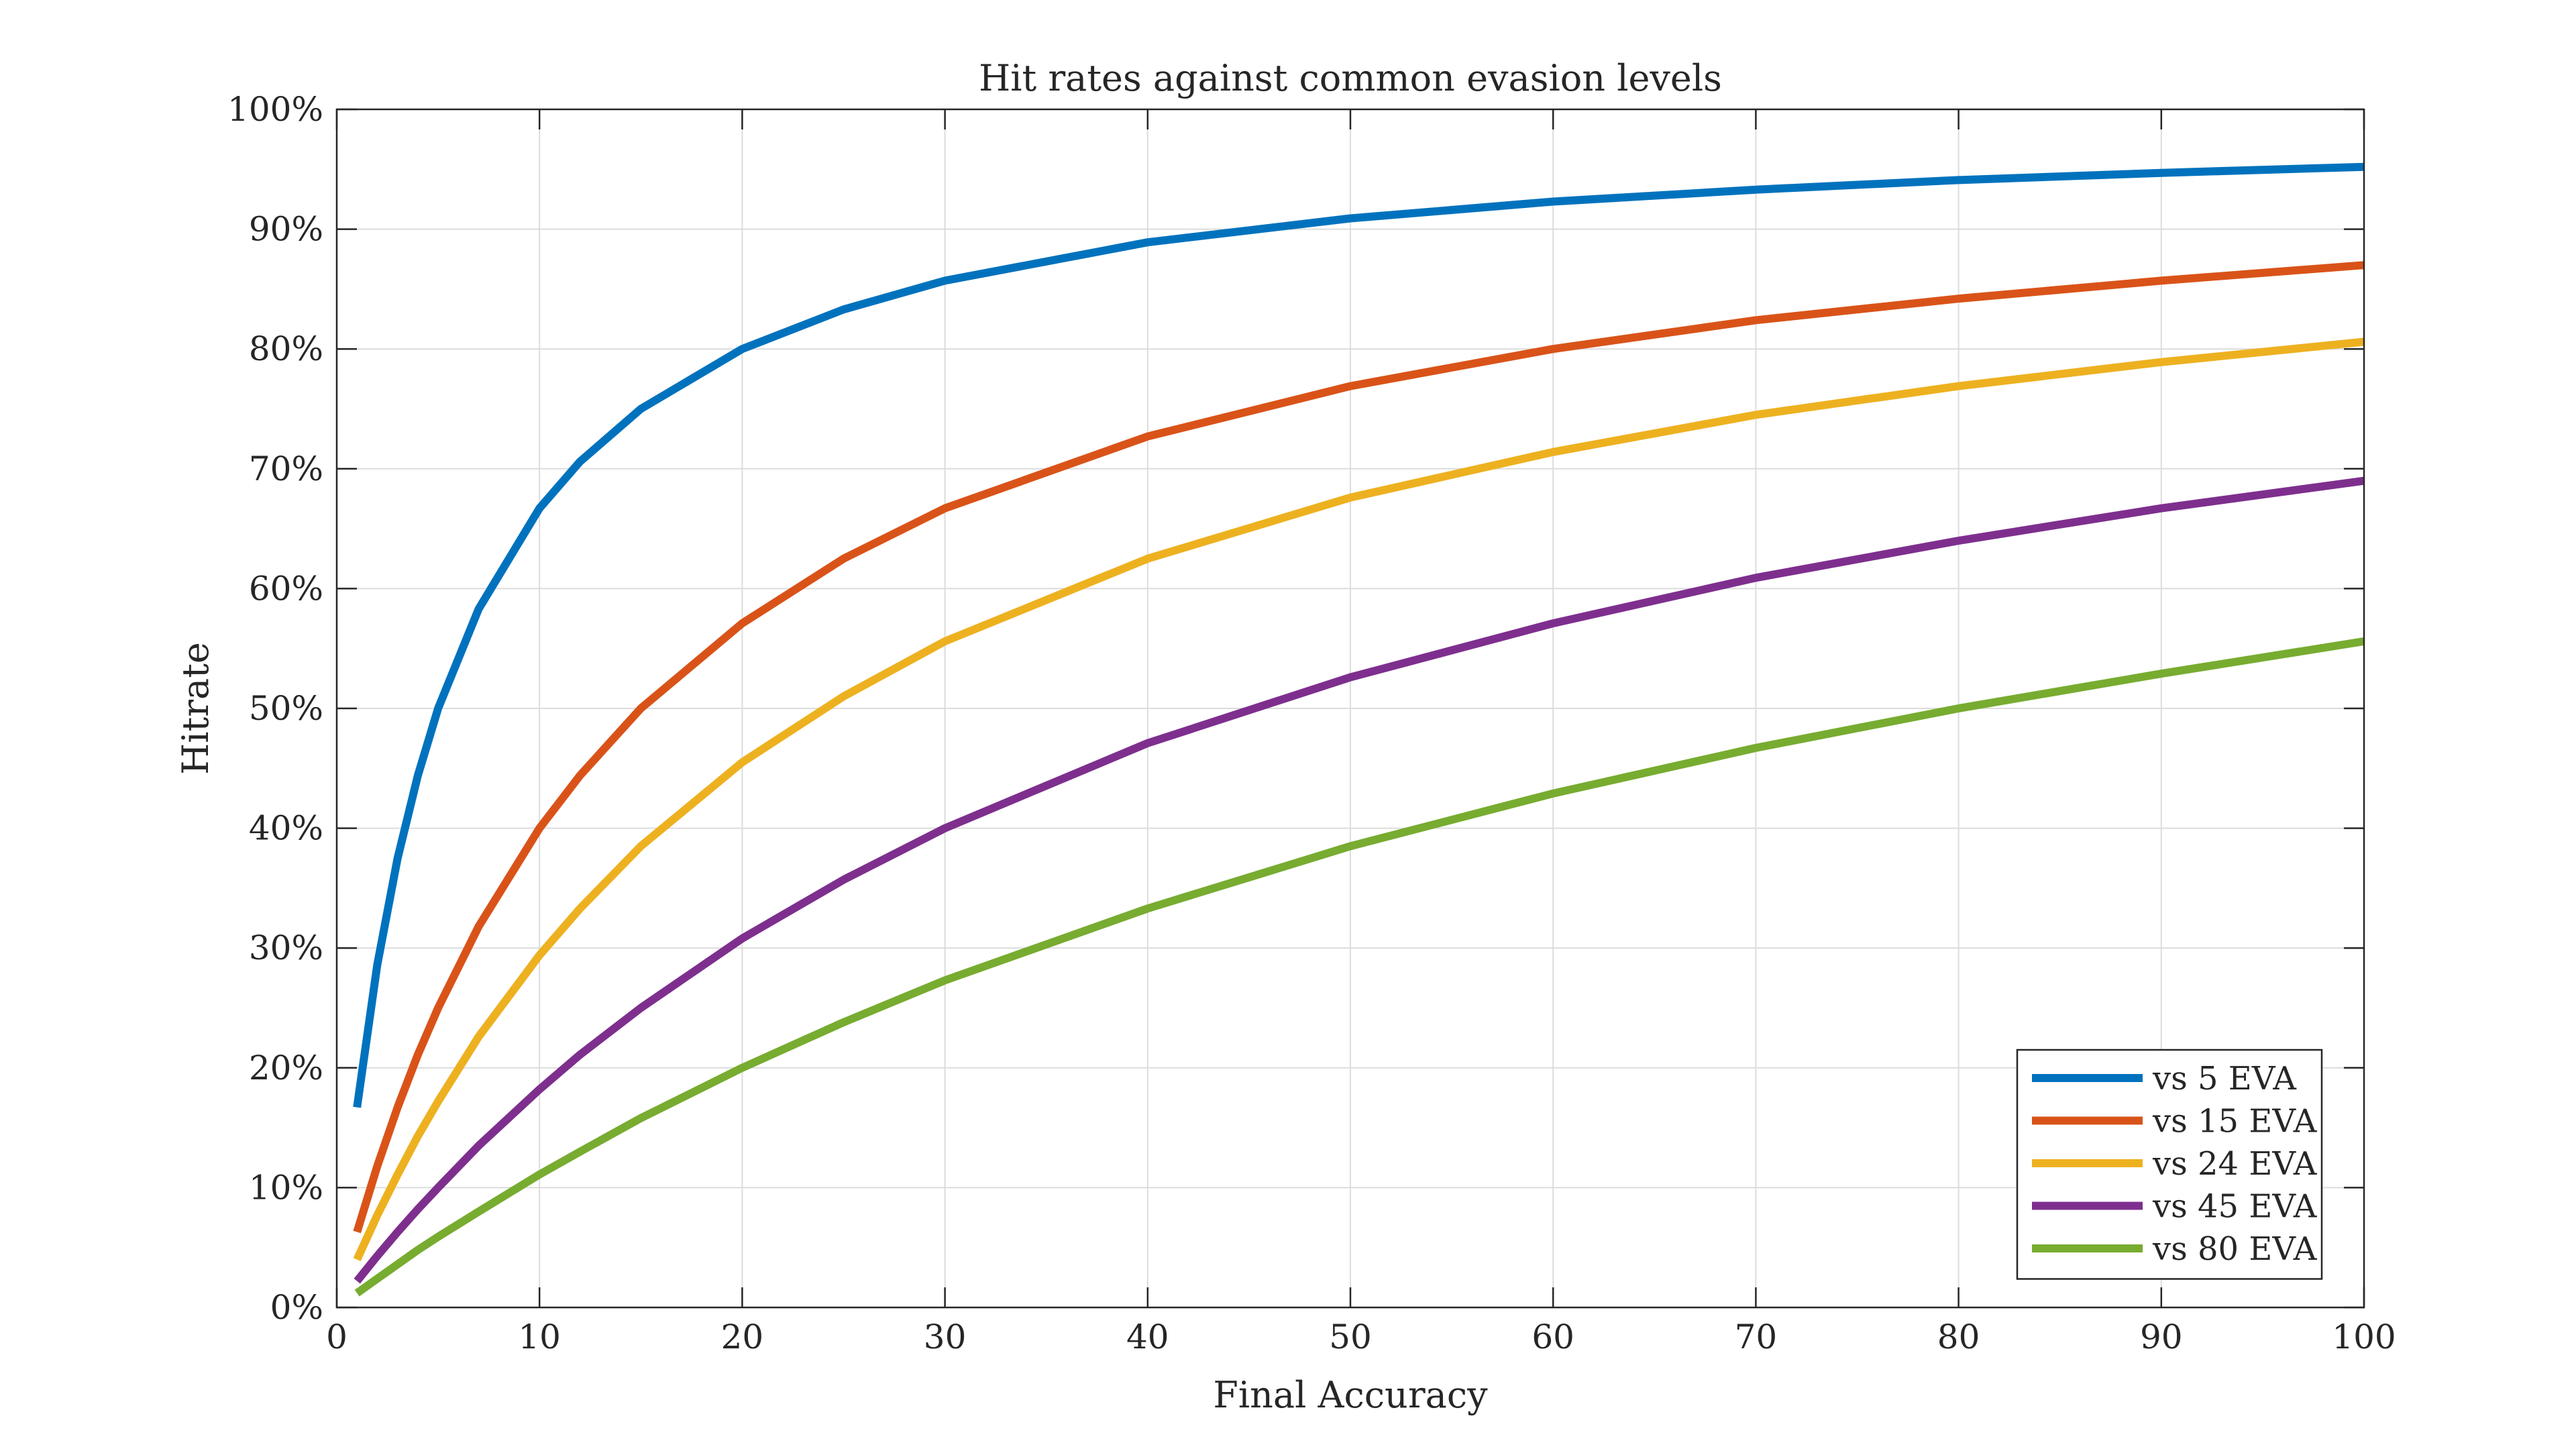 Image resolution: width=2576 pixels, height=1449 pixels. I want to click on x-tick-label: 10, so click(539, 1337).